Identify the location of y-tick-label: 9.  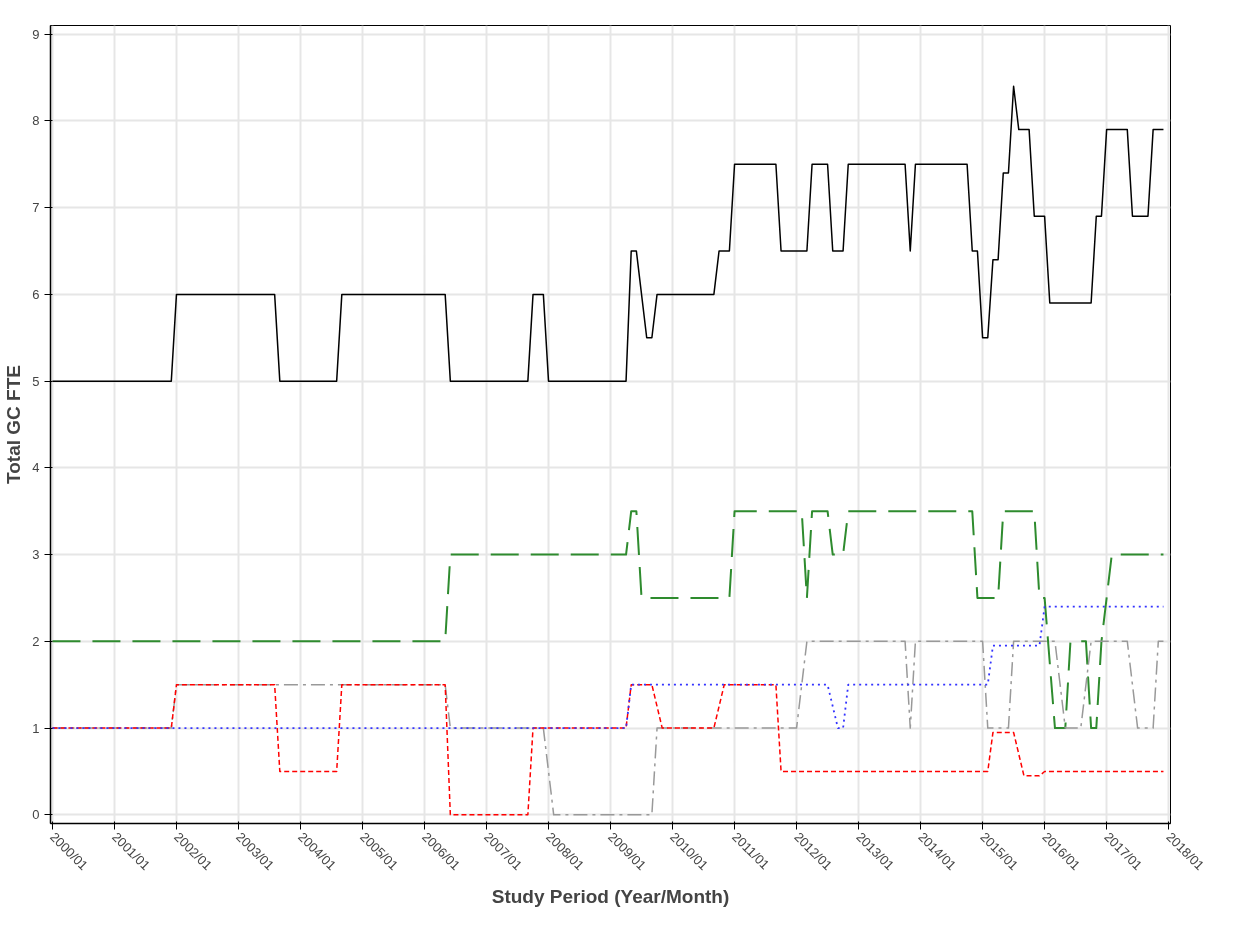
(36, 34).